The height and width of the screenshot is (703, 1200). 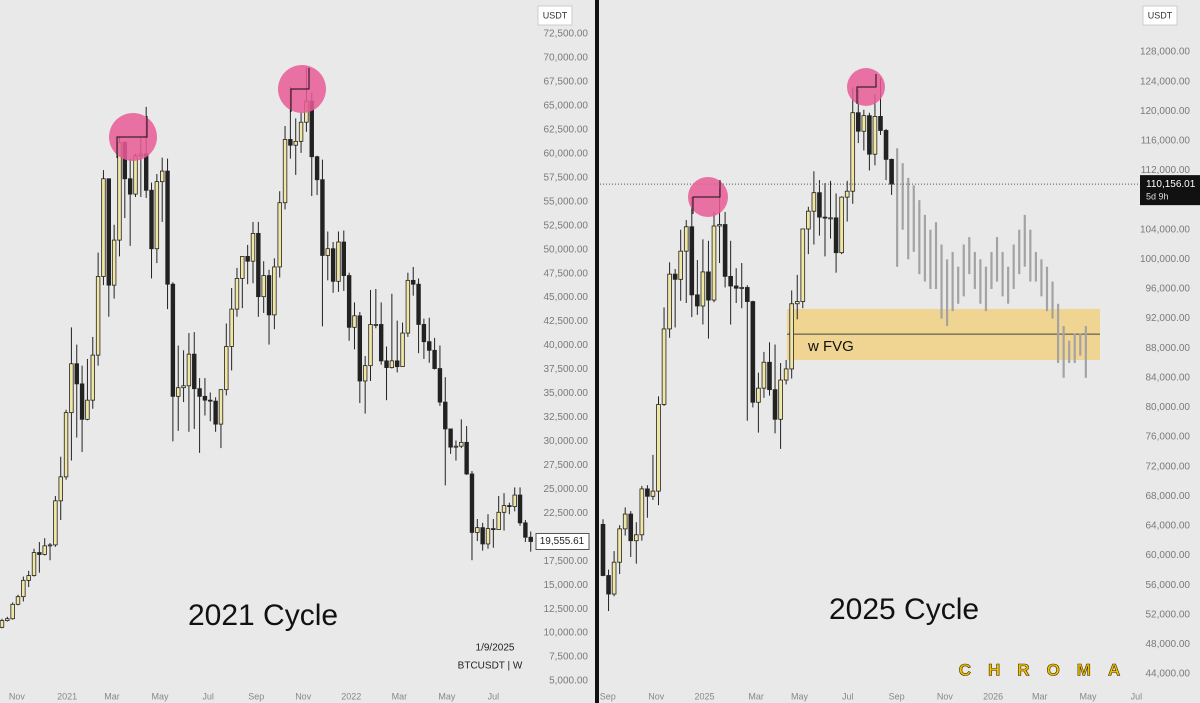 I want to click on y-tick-label: 44,000.00, so click(x=1168, y=674).